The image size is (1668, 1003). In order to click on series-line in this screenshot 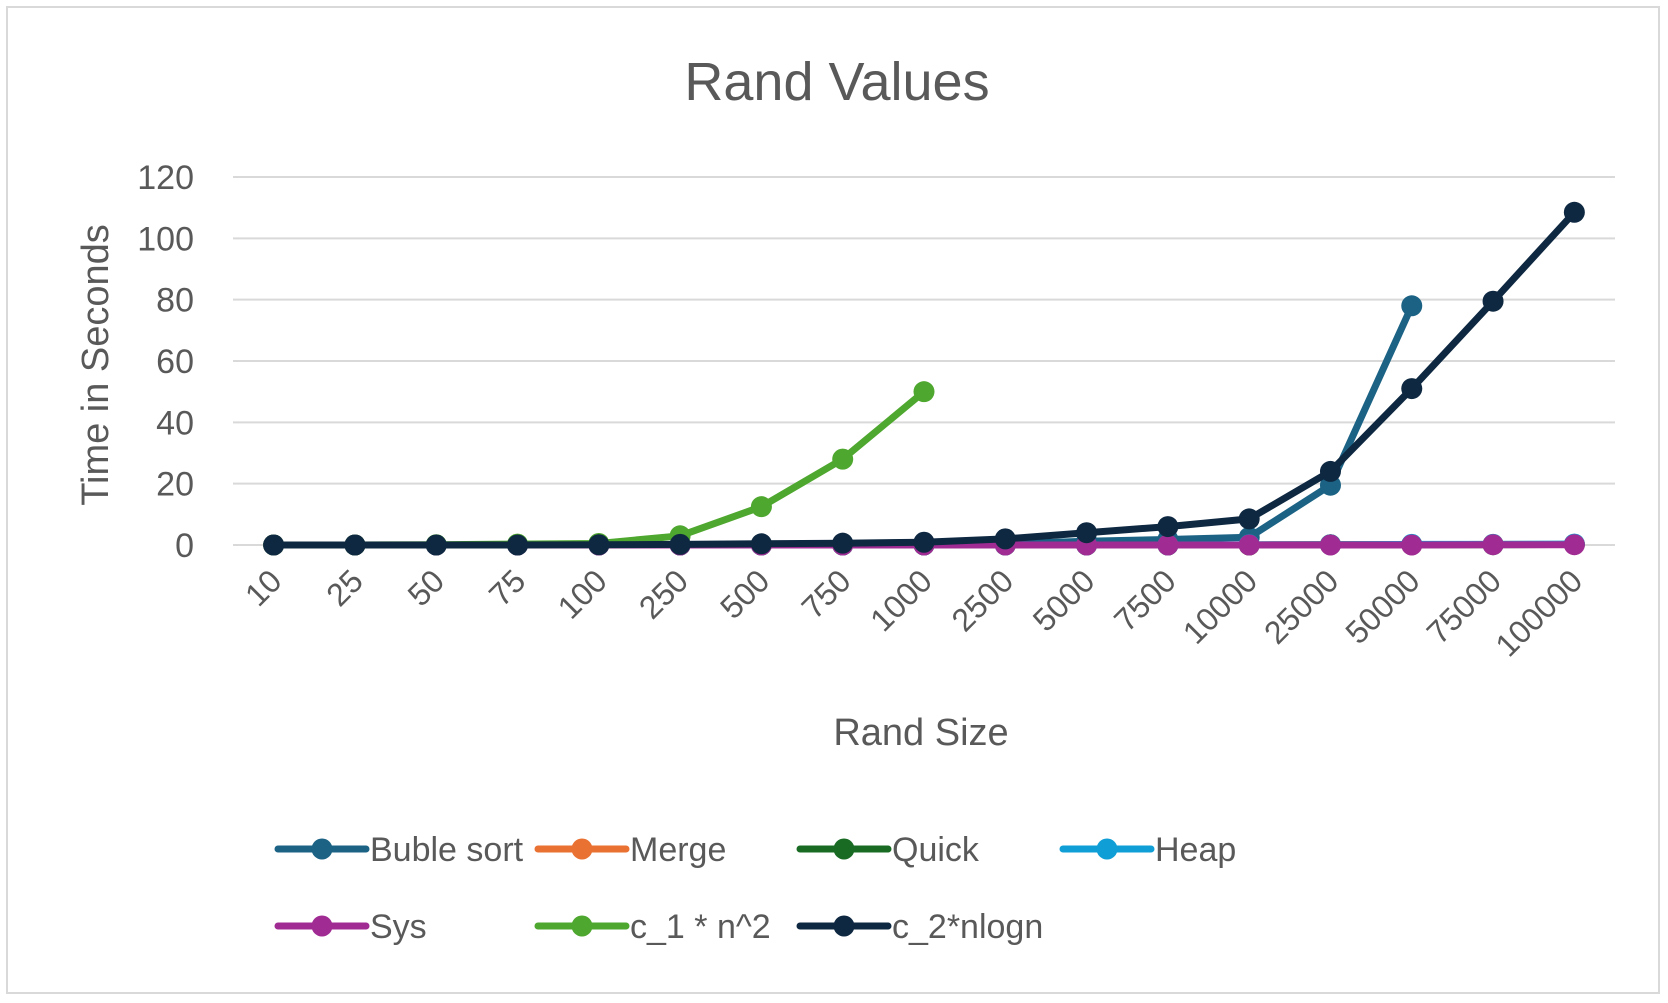, I will do `click(599, 468)`.